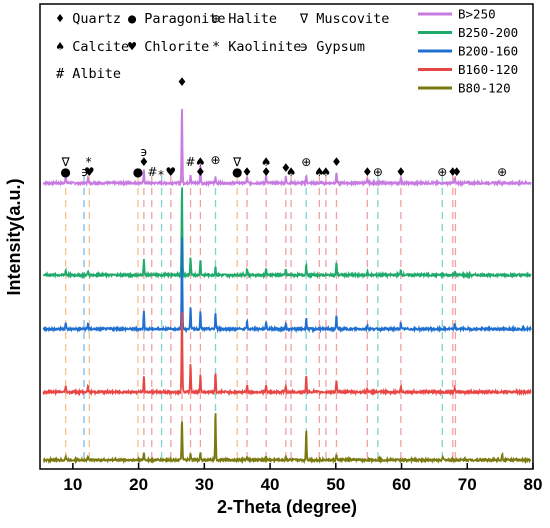  Describe the element at coordinates (170, 172) in the screenshot. I see `peak-marker-10: ♥` at that location.